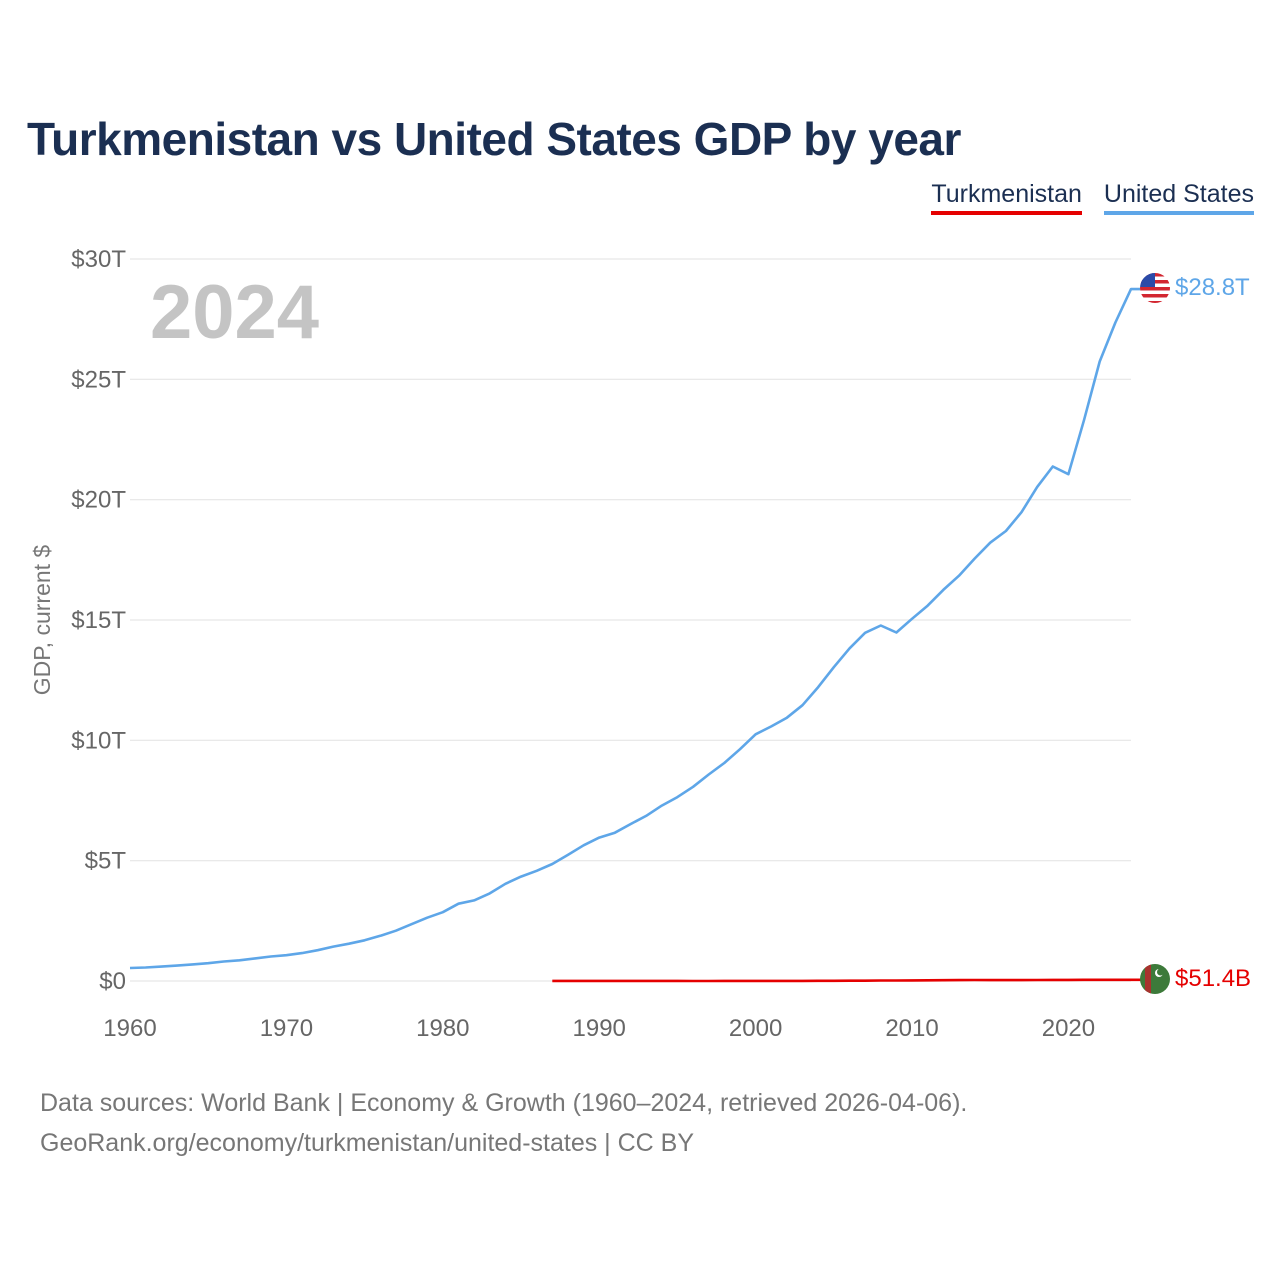 The height and width of the screenshot is (1280, 1280). I want to click on y-tick-label: $15T, so click(98, 620).